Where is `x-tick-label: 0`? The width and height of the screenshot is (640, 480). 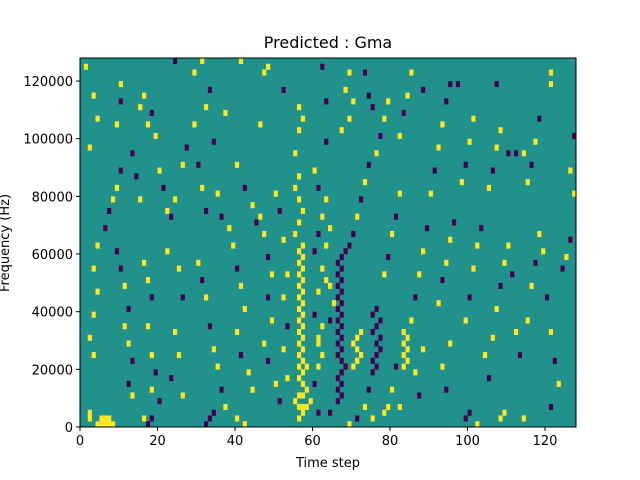
x-tick-label: 0 is located at coordinates (80, 441).